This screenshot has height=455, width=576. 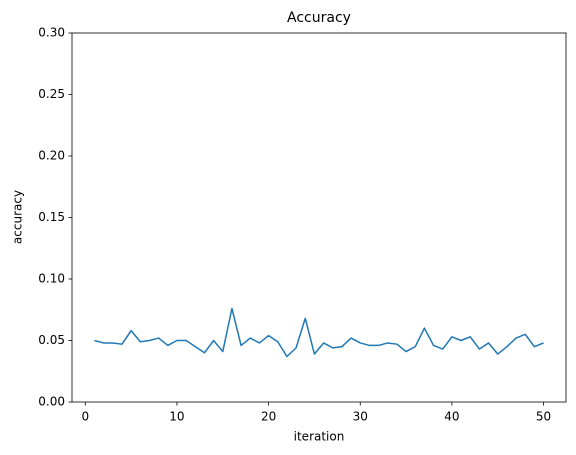 I want to click on y-tick-label: 0.15, so click(x=51, y=217).